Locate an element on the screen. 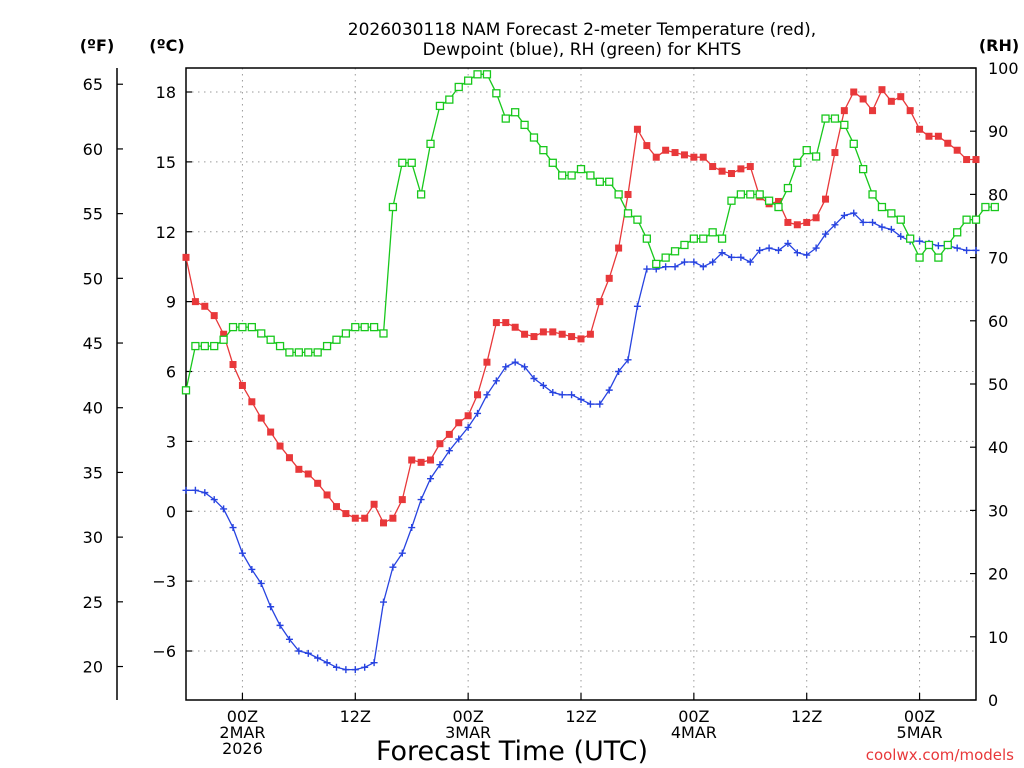  celsius-tick-label: 6 is located at coordinates (171, 372).